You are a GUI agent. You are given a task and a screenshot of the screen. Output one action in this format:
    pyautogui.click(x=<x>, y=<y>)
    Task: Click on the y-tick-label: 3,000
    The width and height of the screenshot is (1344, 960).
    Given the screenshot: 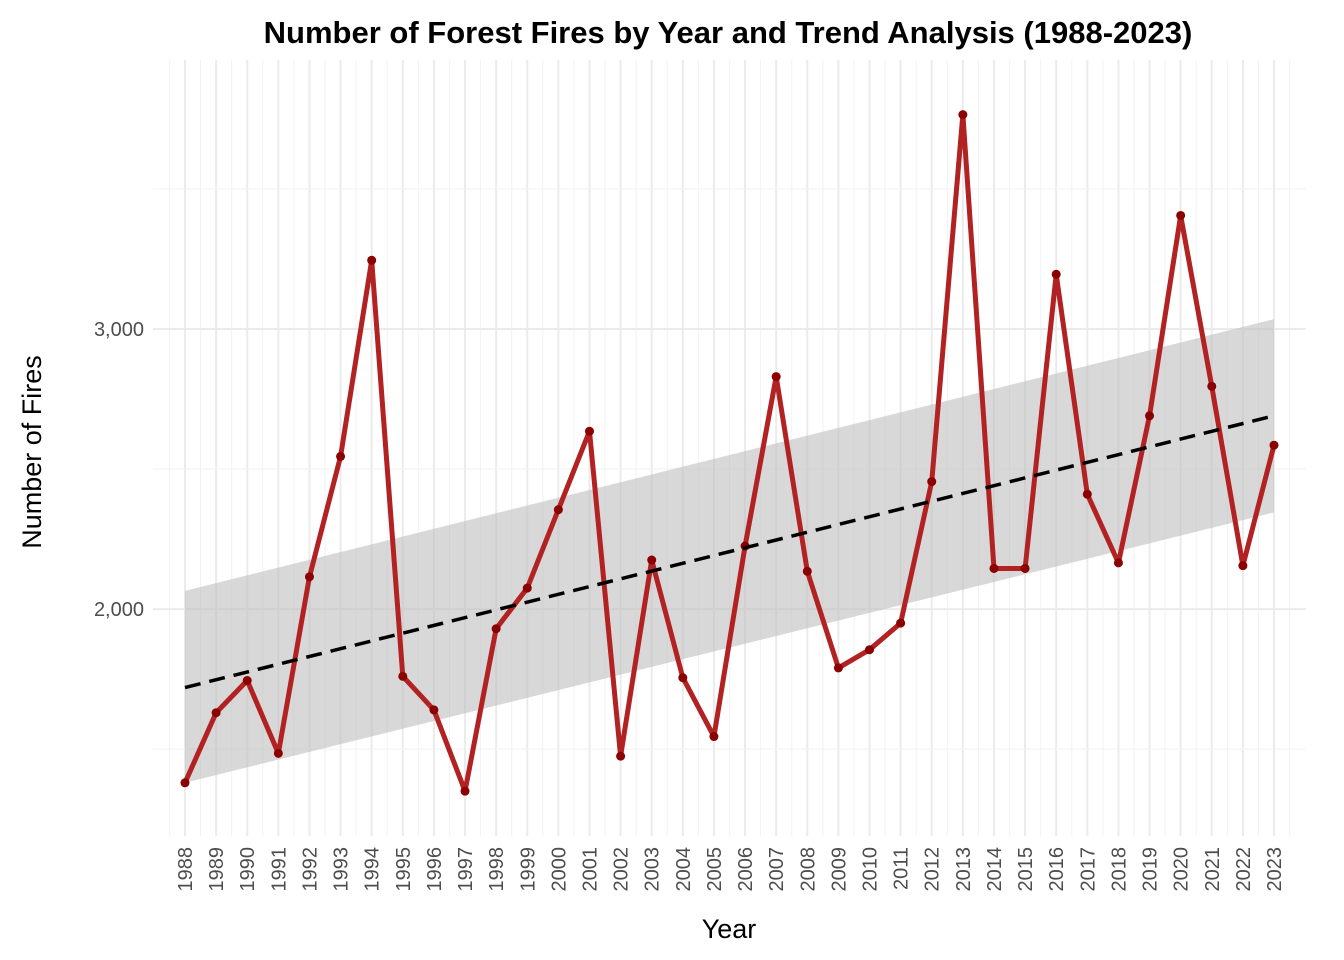 What is the action you would take?
    pyautogui.click(x=119, y=330)
    